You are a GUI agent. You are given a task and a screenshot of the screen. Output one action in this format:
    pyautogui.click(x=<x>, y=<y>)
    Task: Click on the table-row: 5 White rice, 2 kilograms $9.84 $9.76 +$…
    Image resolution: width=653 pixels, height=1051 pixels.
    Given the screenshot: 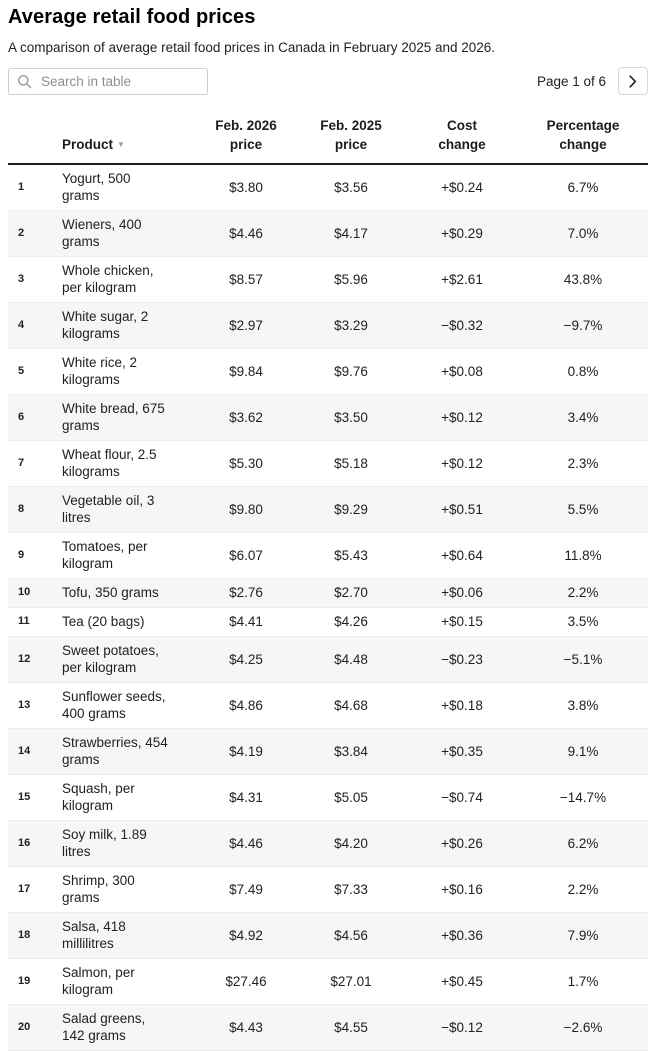 What is the action you would take?
    pyautogui.click(x=328, y=371)
    